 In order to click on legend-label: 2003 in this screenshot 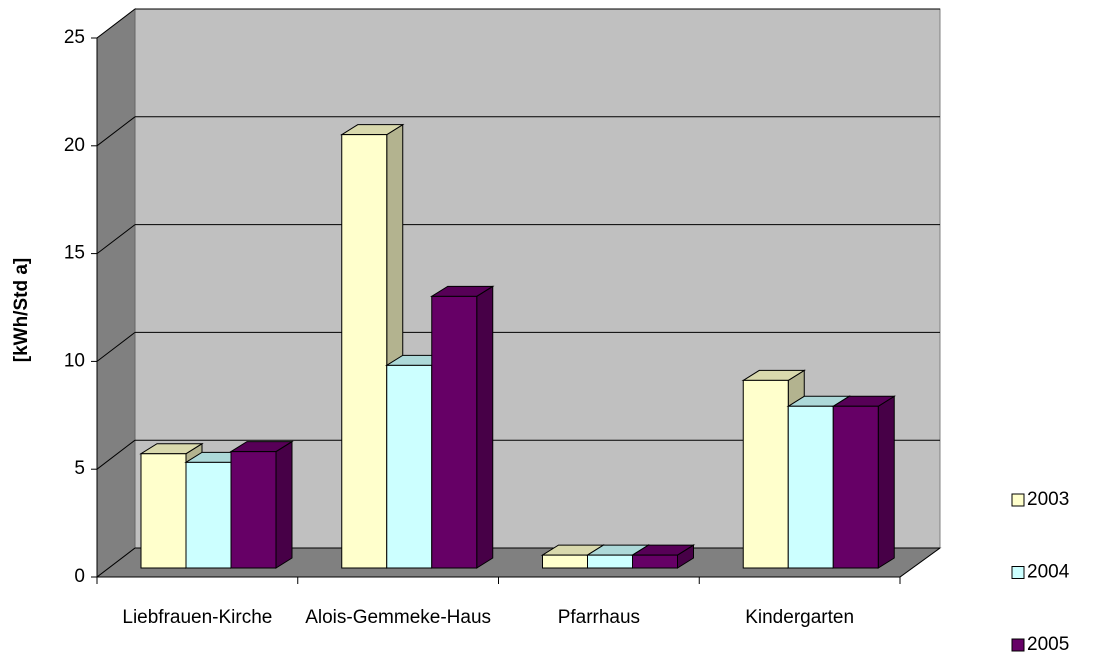, I will do `click(1048, 499)`.